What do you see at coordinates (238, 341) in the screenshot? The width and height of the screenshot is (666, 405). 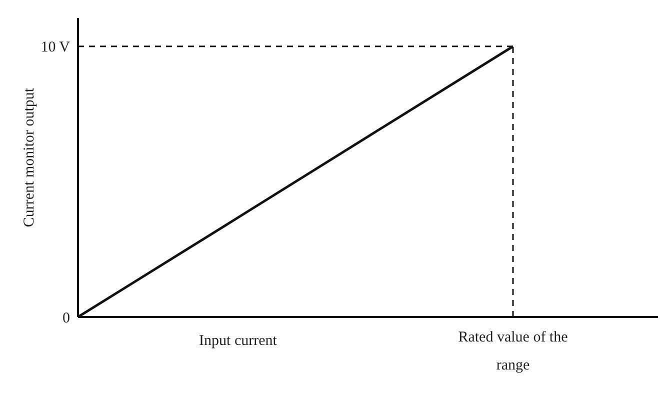 I see `x-axis-title: Input current` at bounding box center [238, 341].